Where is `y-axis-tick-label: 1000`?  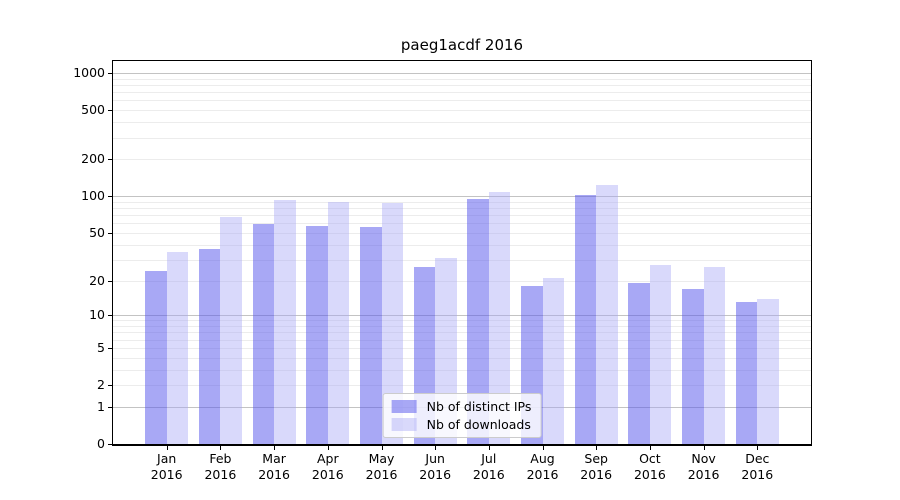
y-axis-tick-label: 1000 is located at coordinates (89, 72).